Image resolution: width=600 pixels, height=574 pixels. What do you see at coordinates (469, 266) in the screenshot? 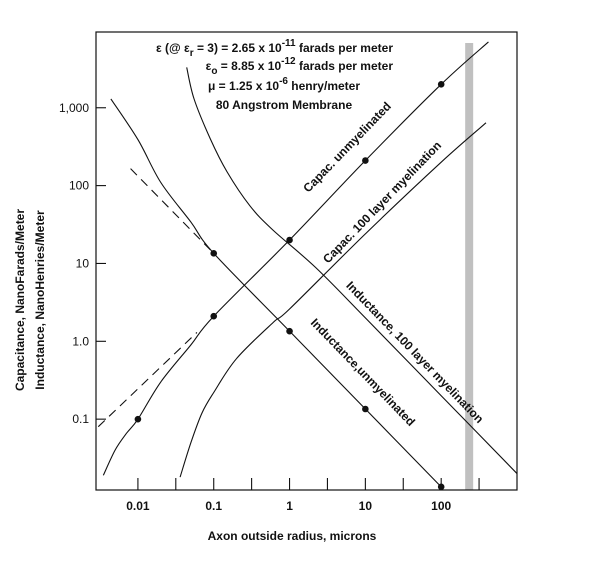
I see `reference-band` at bounding box center [469, 266].